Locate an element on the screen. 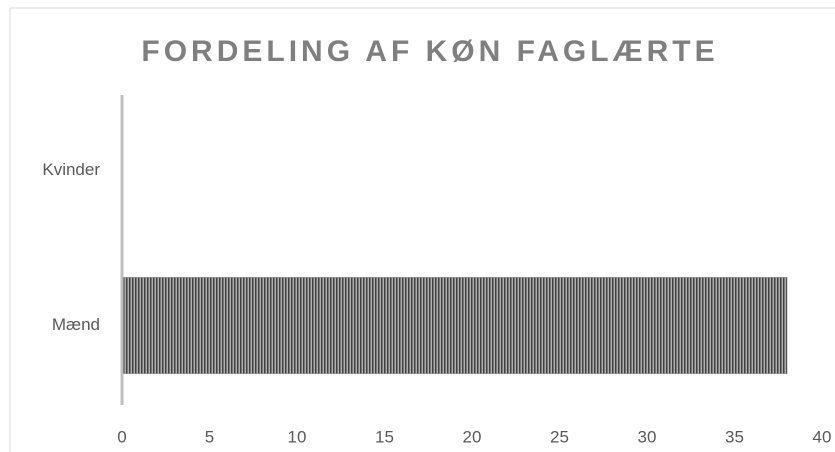  x-tick-label: 25 is located at coordinates (559, 436).